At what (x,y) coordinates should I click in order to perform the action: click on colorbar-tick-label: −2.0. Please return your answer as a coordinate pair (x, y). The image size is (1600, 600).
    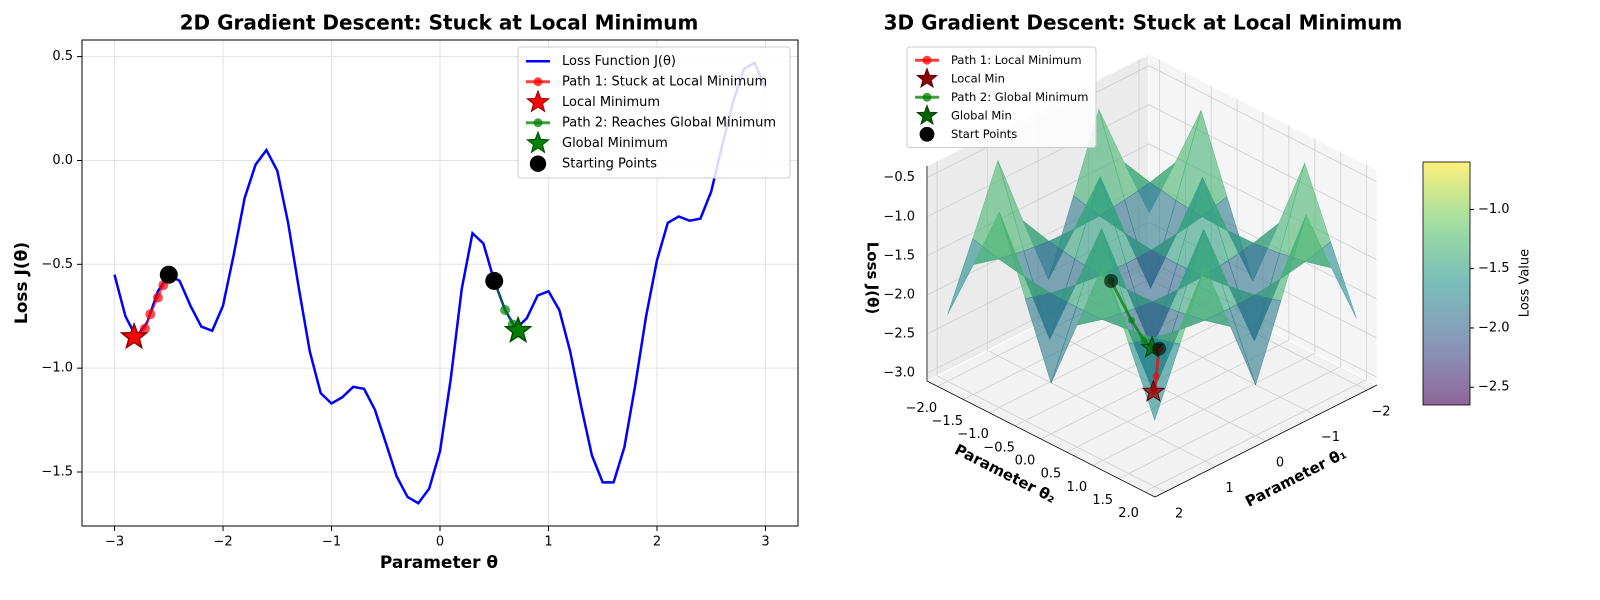
    Looking at the image, I should click on (1494, 327).